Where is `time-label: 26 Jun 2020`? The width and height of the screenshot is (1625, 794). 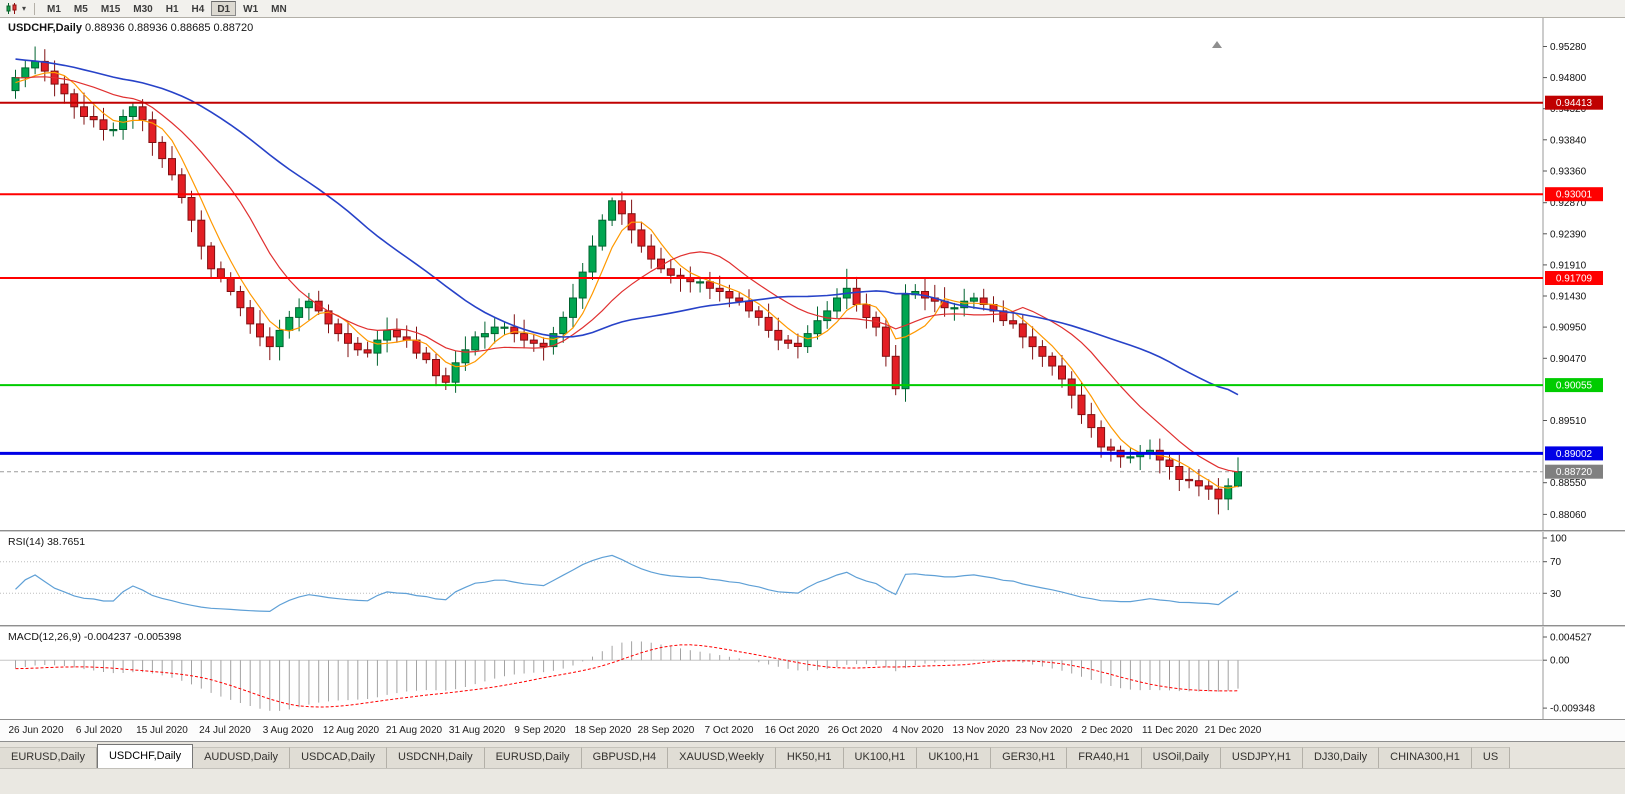 time-label: 26 Jun 2020 is located at coordinates (36, 730).